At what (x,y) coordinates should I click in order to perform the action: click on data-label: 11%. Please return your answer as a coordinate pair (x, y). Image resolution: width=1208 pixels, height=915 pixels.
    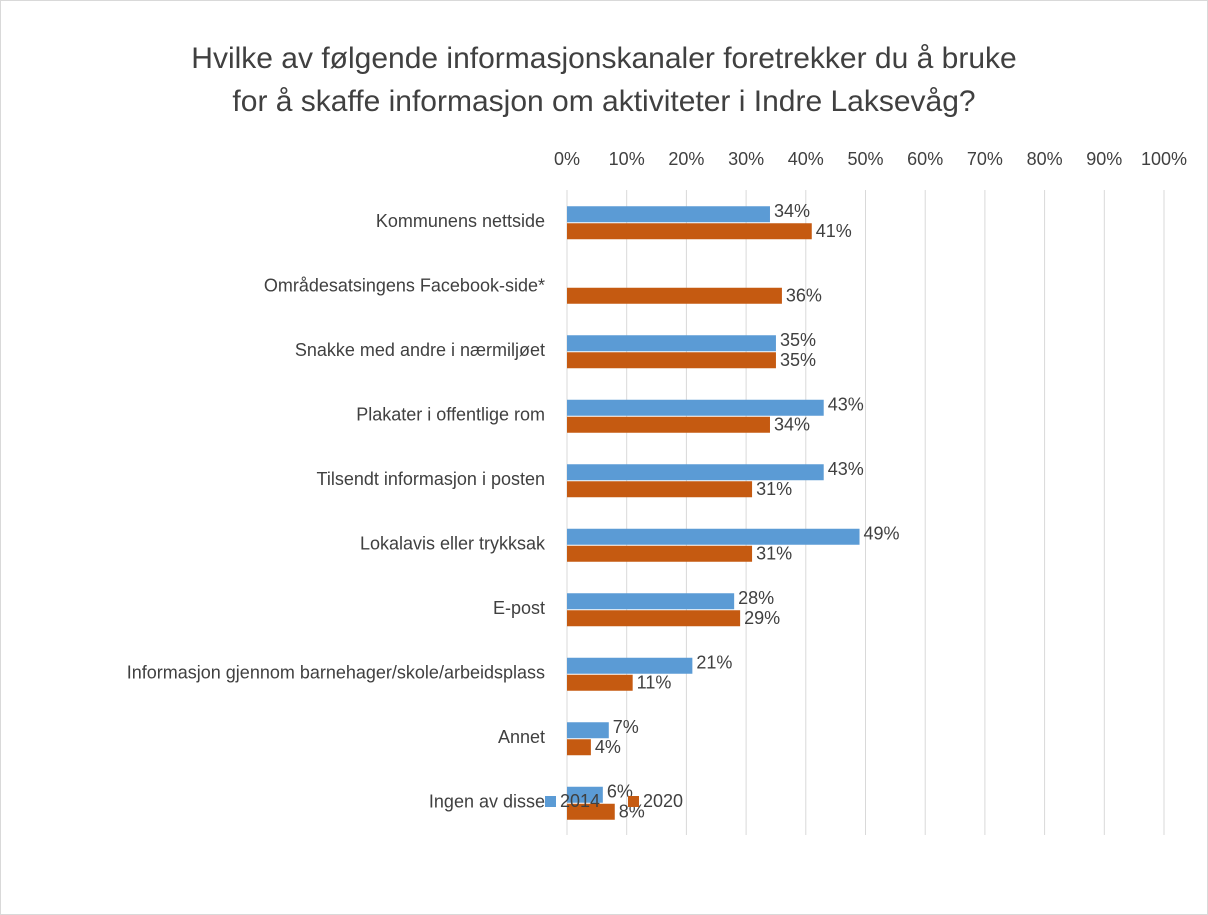
    Looking at the image, I should click on (654, 683).